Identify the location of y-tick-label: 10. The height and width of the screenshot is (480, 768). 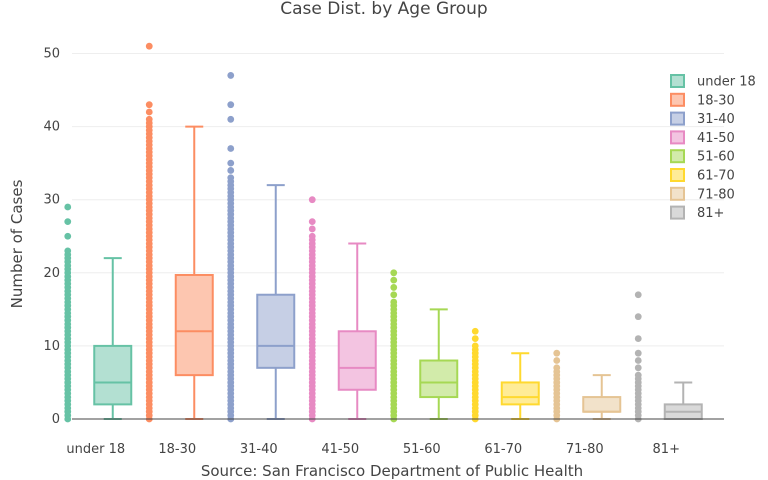
(51, 346).